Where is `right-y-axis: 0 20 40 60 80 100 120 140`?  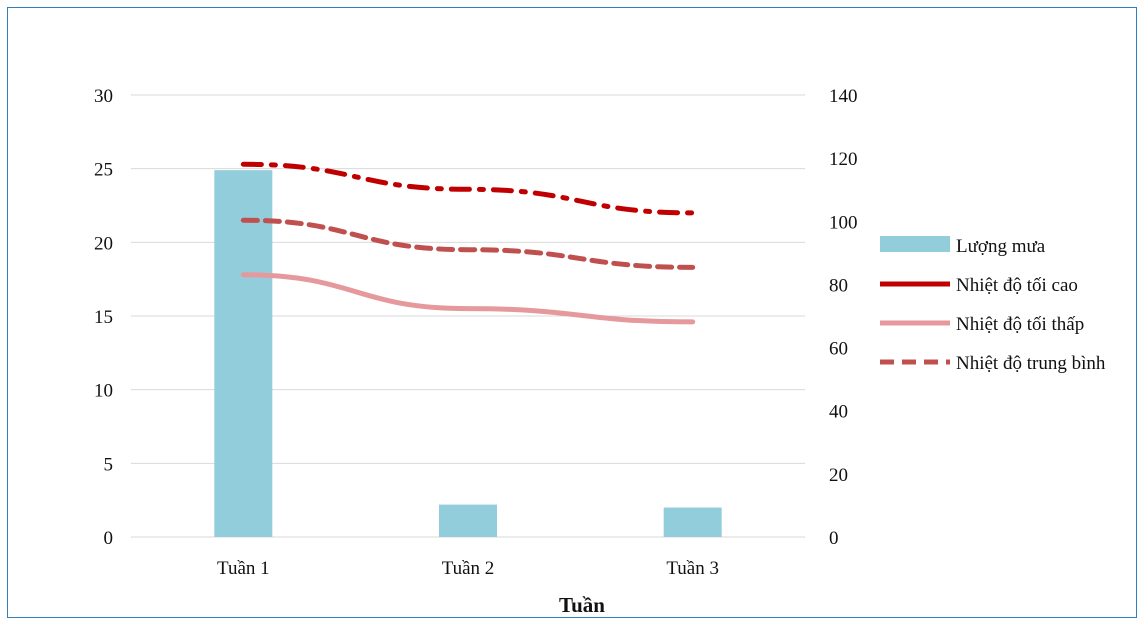
right-y-axis: 0 20 40 60 80 100 120 140 is located at coordinates (843, 317).